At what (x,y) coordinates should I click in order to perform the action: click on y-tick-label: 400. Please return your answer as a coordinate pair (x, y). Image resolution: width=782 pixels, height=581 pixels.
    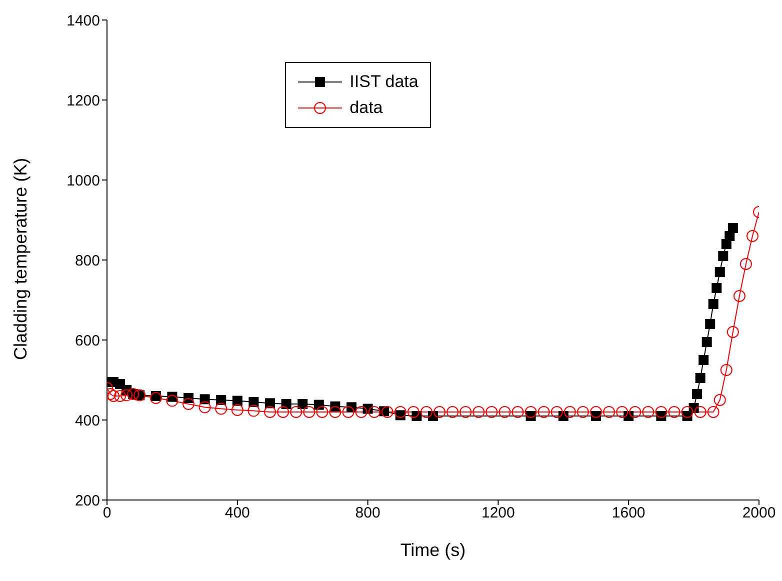
    Looking at the image, I should click on (87, 421).